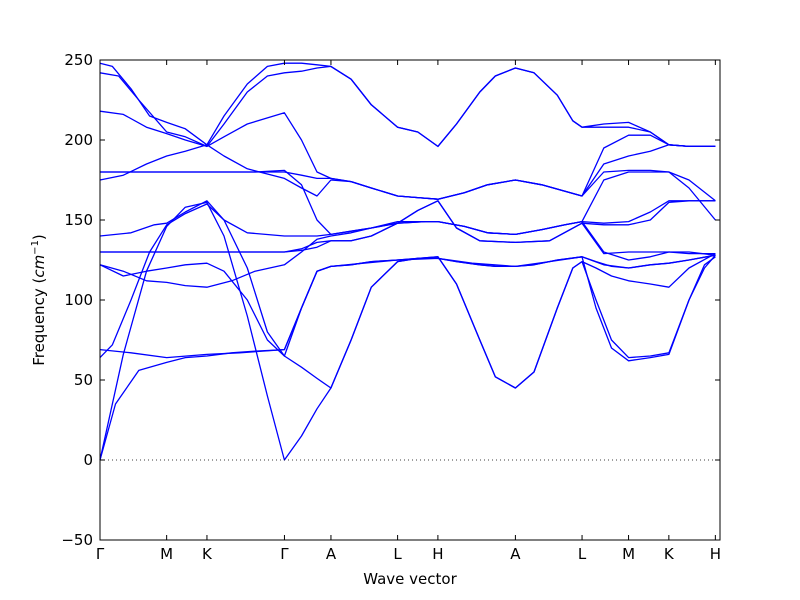 The image size is (800, 600). I want to click on y-tick-label: 0, so click(88, 460).